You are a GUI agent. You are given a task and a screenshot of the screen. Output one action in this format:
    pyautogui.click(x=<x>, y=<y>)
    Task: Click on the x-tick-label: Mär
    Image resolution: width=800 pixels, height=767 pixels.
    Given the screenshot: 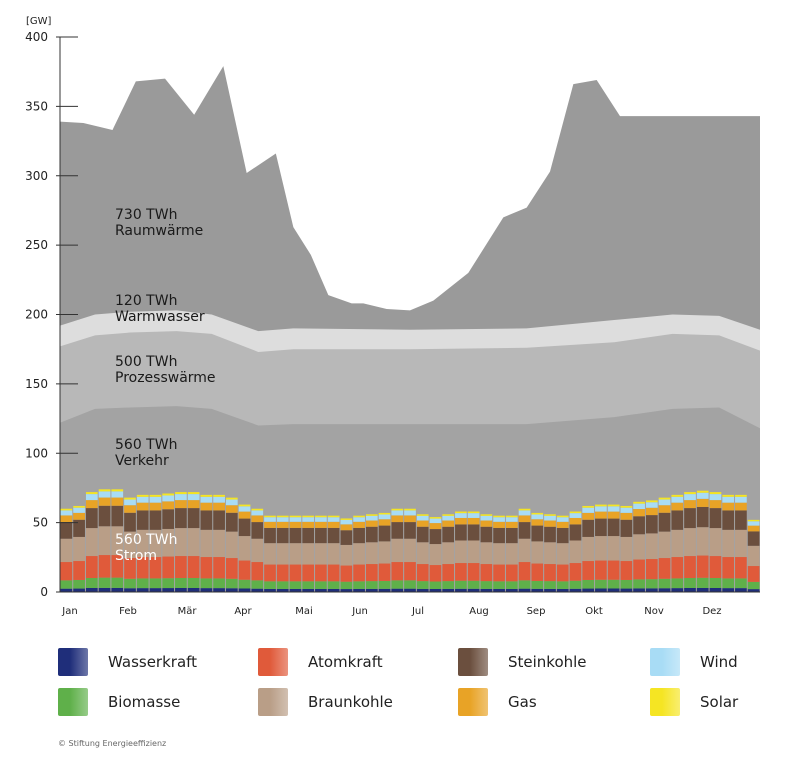 What is the action you would take?
    pyautogui.click(x=188, y=611)
    